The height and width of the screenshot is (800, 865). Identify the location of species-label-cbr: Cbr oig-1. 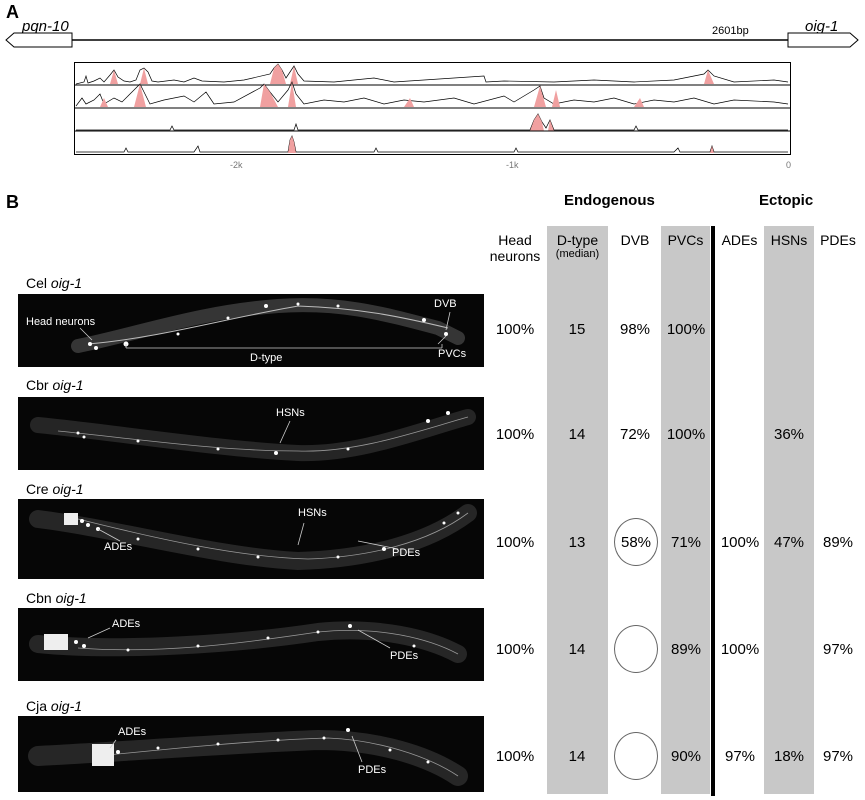
(55, 385).